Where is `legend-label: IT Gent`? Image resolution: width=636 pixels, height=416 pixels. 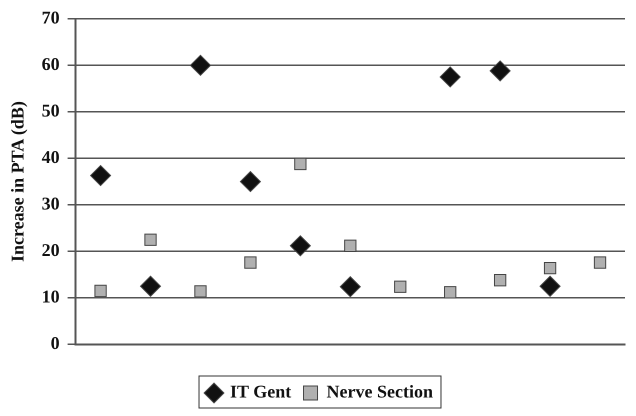
legend-label: IT Gent is located at coordinates (261, 392).